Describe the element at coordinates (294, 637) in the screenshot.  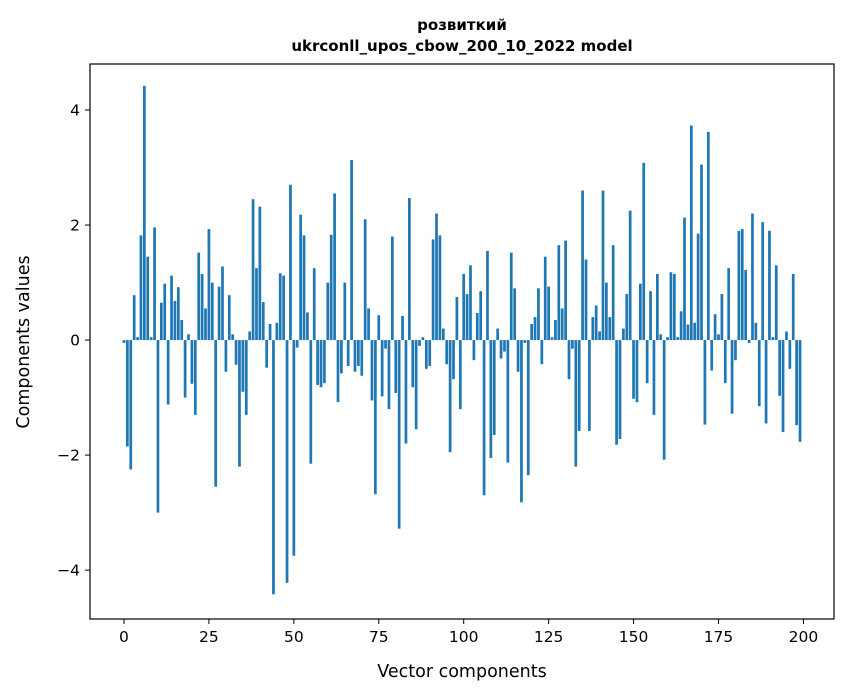
I see `x-tick-label: 50` at that location.